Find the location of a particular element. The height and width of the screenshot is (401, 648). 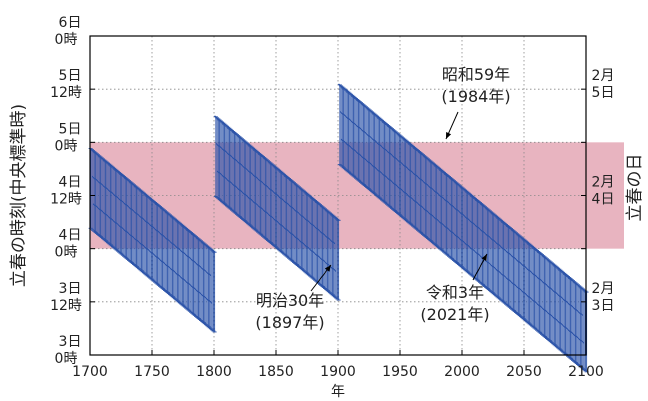

y2-label-day: 4日 is located at coordinates (603, 200).